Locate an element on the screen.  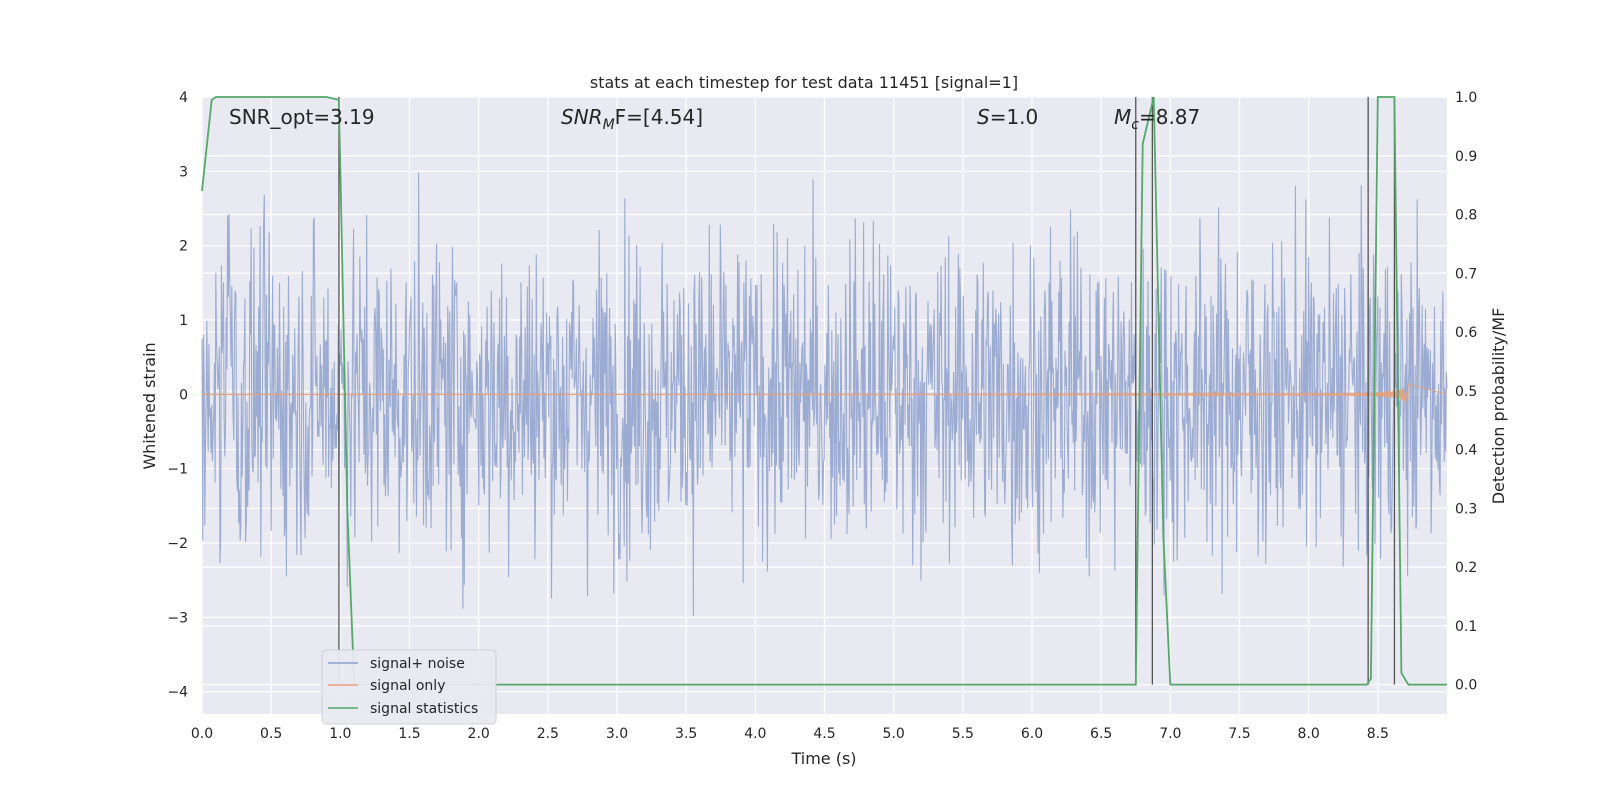
annotation-mc-base: M is located at coordinates (1122, 117).